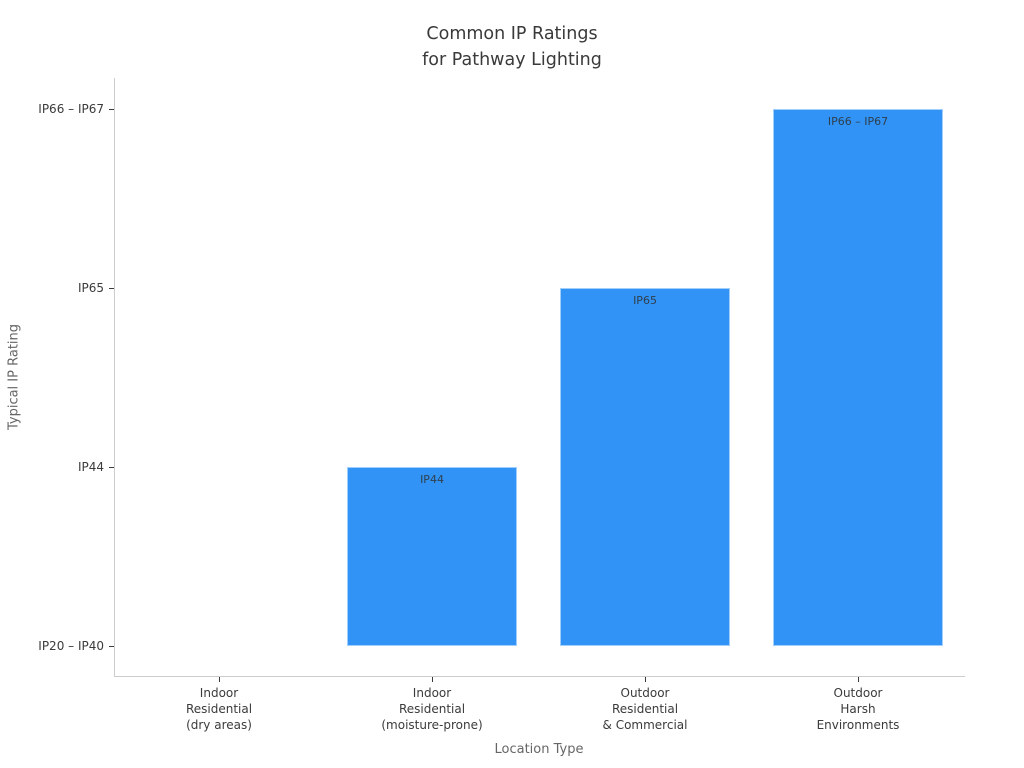 The width and height of the screenshot is (1024, 768). What do you see at coordinates (71, 109) in the screenshot?
I see `y-tick-label: IP66 – IP67` at bounding box center [71, 109].